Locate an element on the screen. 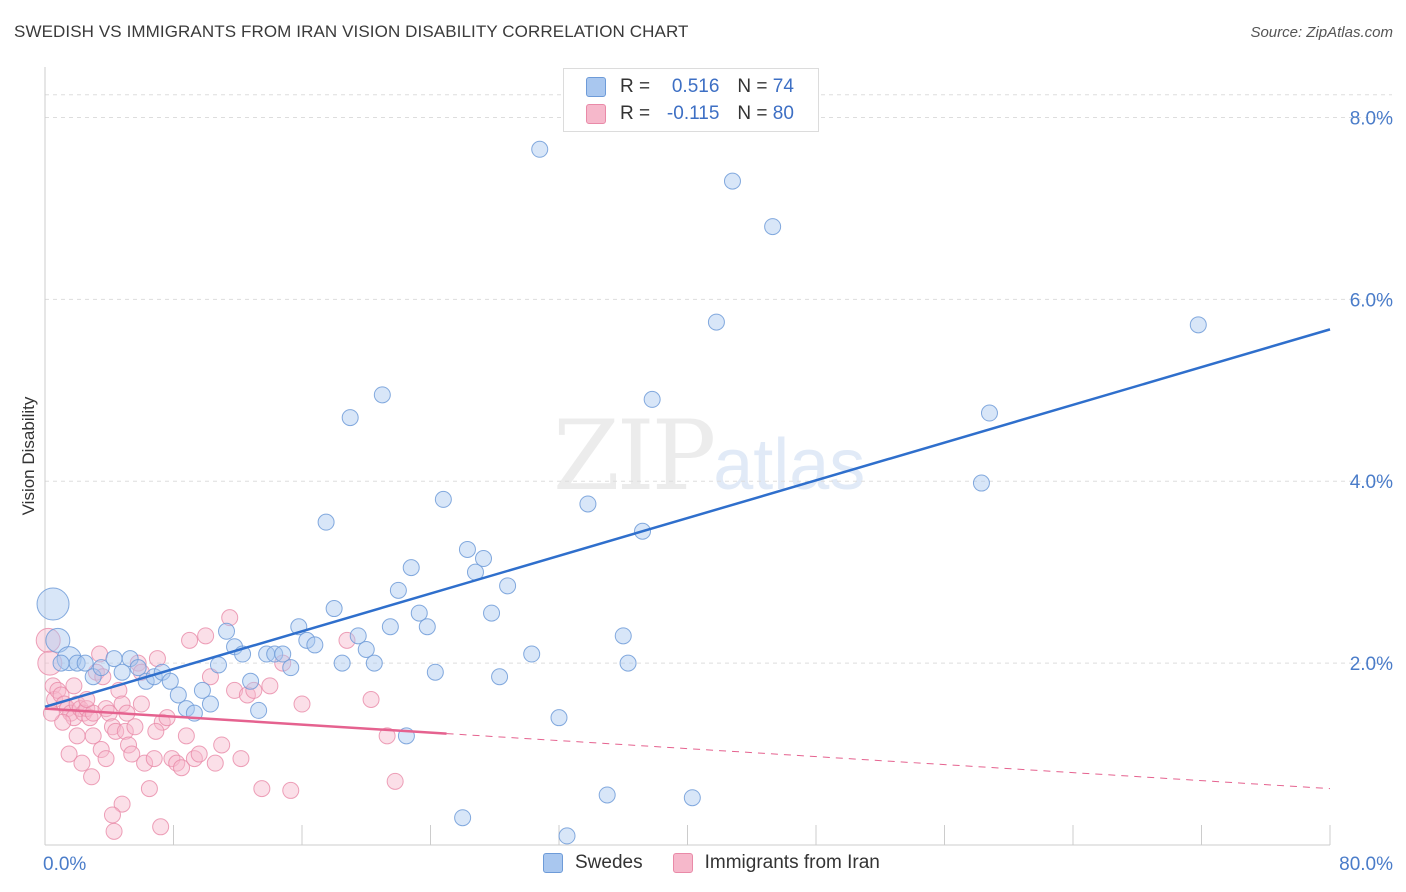  legend-n-value: 74 is located at coordinates (783, 86).